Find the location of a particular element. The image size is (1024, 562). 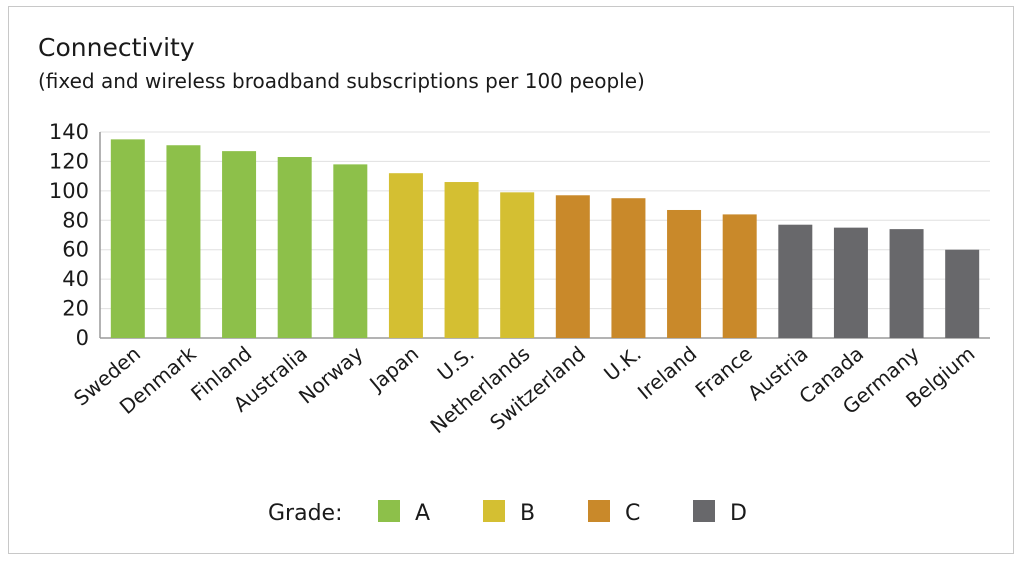

bar-australia is located at coordinates (294, 247).